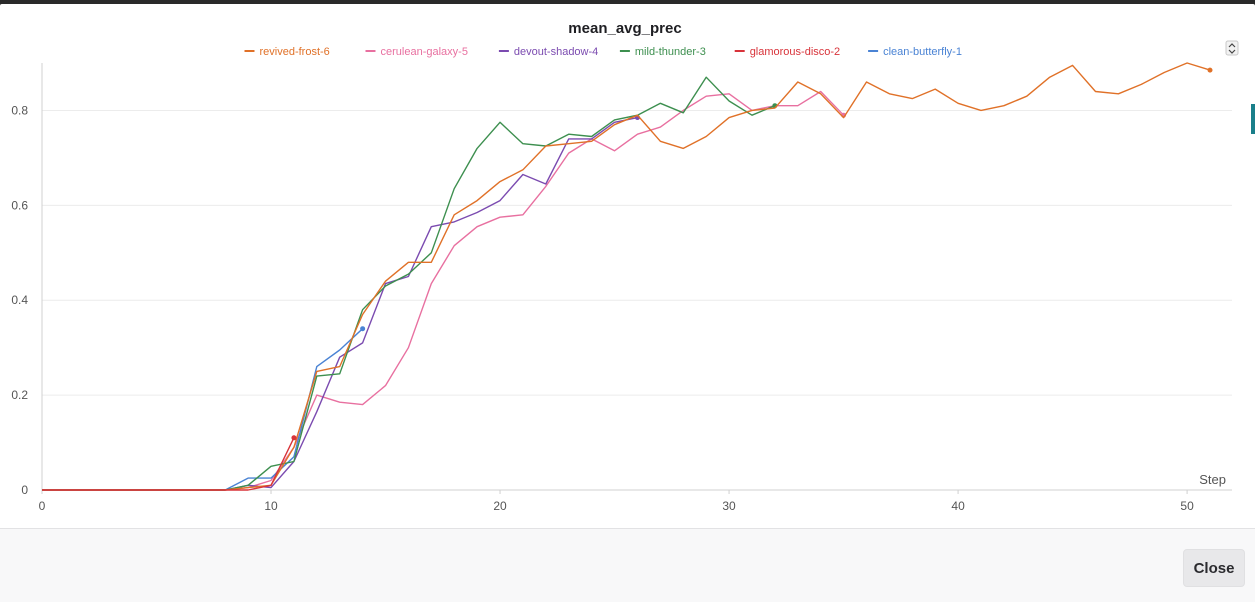  I want to click on legend-item-clean-butterfly-1: clean-butterfly-1, so click(915, 52).